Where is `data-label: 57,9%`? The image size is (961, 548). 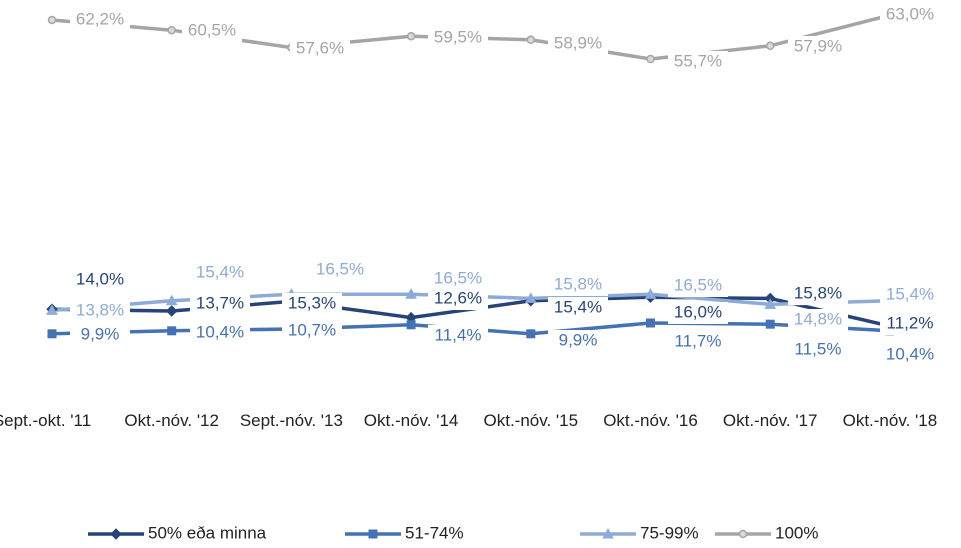
data-label: 57,9% is located at coordinates (818, 45).